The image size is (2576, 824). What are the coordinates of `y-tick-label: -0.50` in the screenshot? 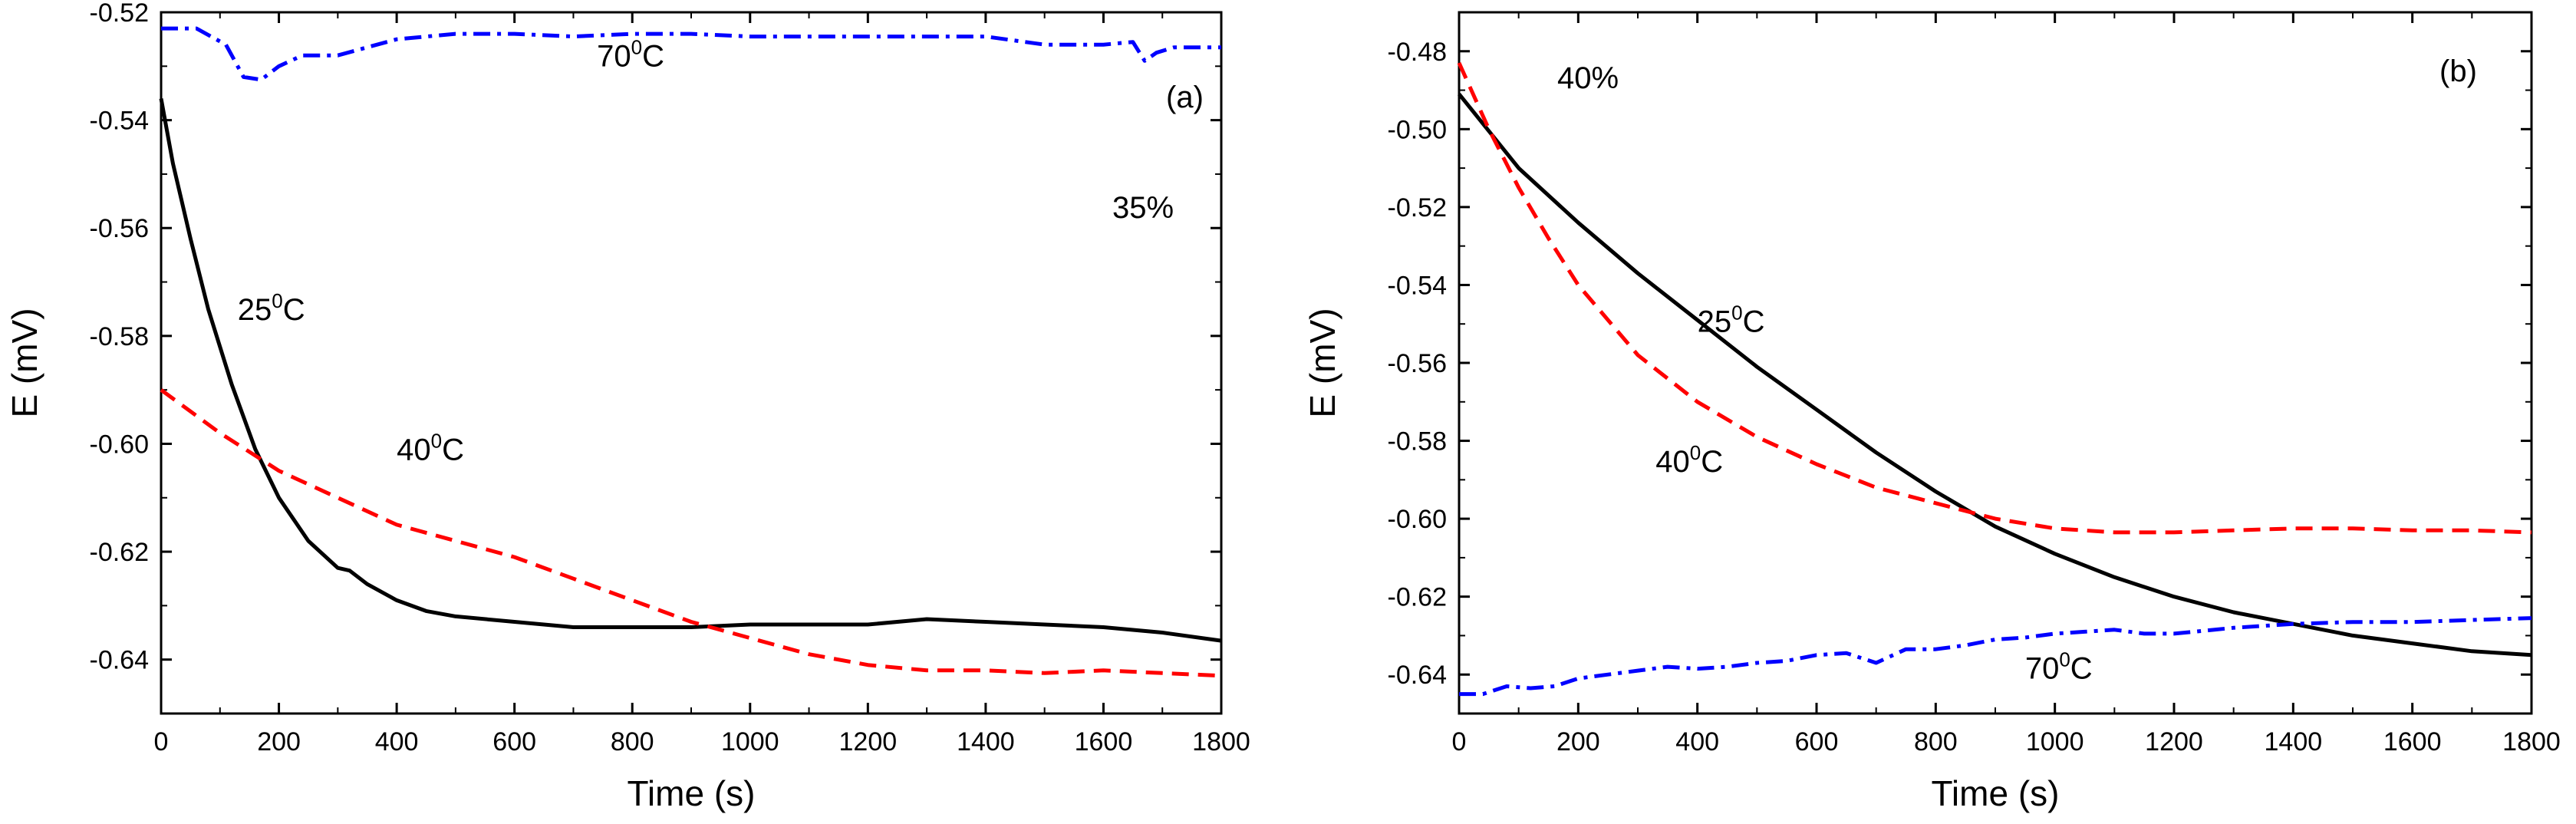 It's located at (1418, 129).